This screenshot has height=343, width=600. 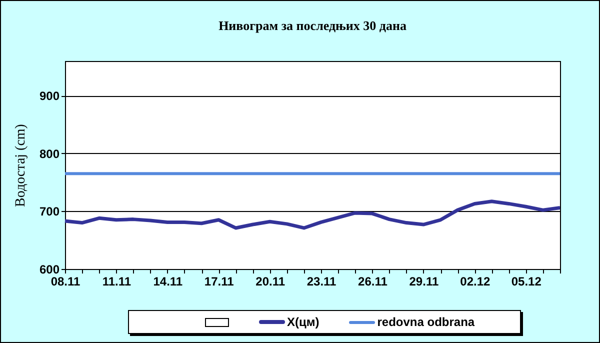 What do you see at coordinates (312, 215) in the screenshot?
I see `line-series` at bounding box center [312, 215].